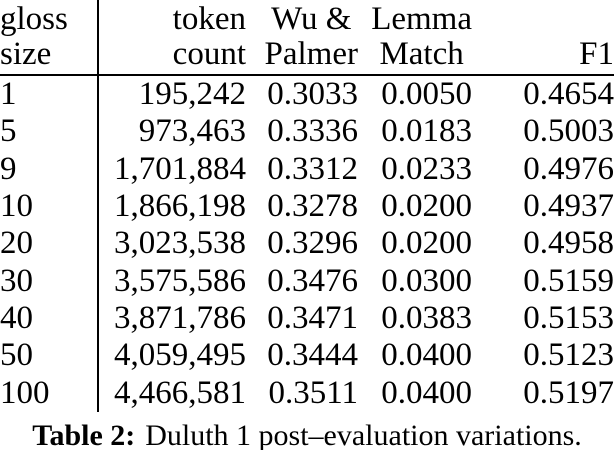  Describe the element at coordinates (192, 131) in the screenshot. I see `table-cell: 973,463` at that location.